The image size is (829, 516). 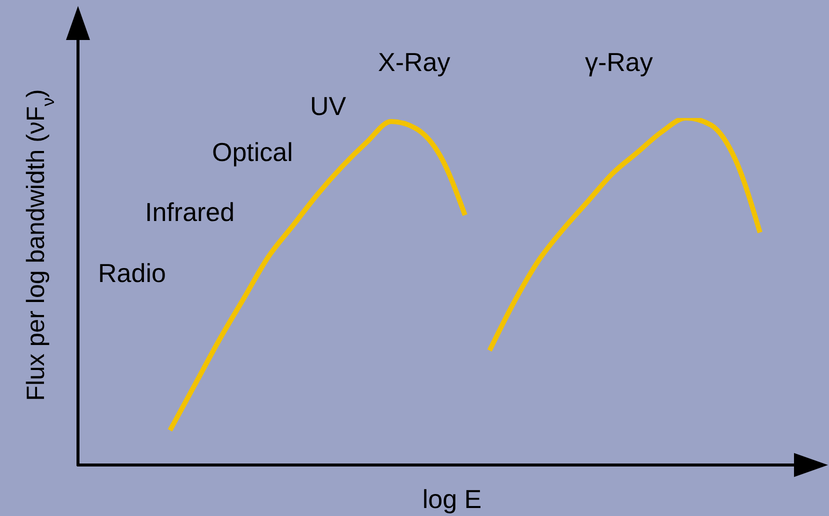 What do you see at coordinates (619, 62) in the screenshot?
I see `text: γ-Ray` at bounding box center [619, 62].